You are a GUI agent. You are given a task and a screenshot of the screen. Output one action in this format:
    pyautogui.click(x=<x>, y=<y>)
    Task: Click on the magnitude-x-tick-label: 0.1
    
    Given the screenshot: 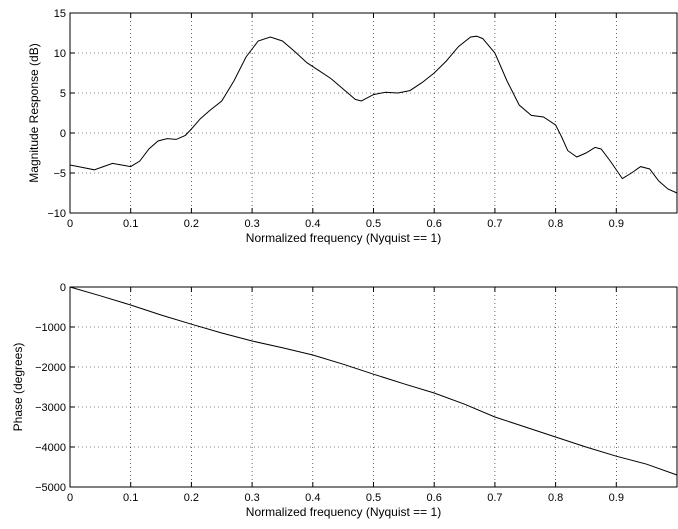 What is the action you would take?
    pyautogui.click(x=130, y=224)
    